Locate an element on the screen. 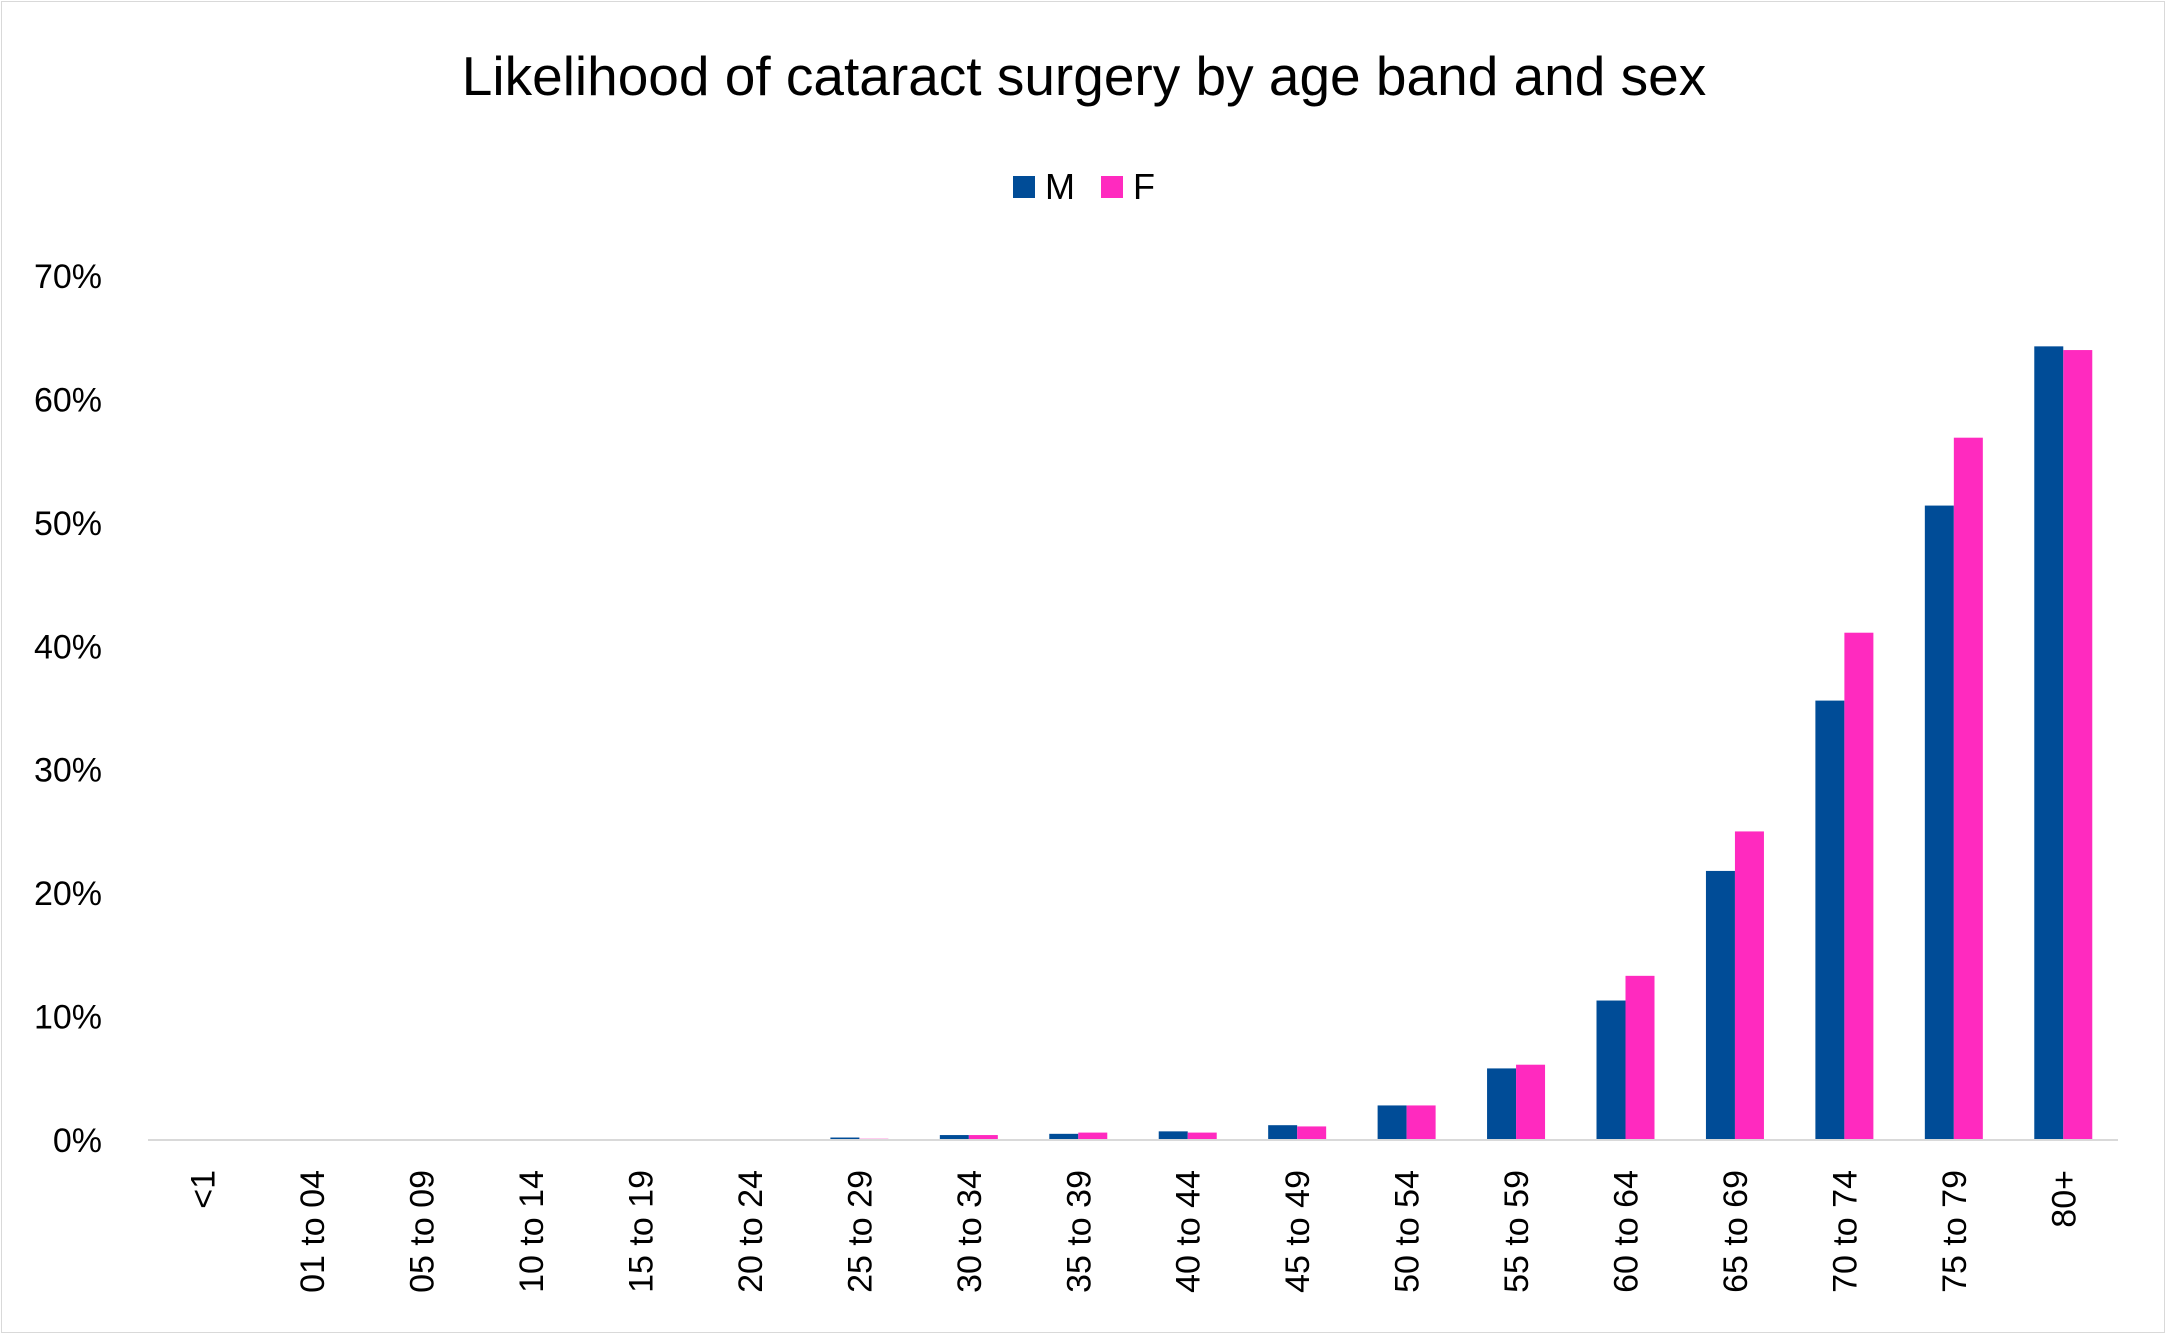 This screenshot has height=1336, width=2168. y-tick-label: 10% is located at coordinates (68, 1018).